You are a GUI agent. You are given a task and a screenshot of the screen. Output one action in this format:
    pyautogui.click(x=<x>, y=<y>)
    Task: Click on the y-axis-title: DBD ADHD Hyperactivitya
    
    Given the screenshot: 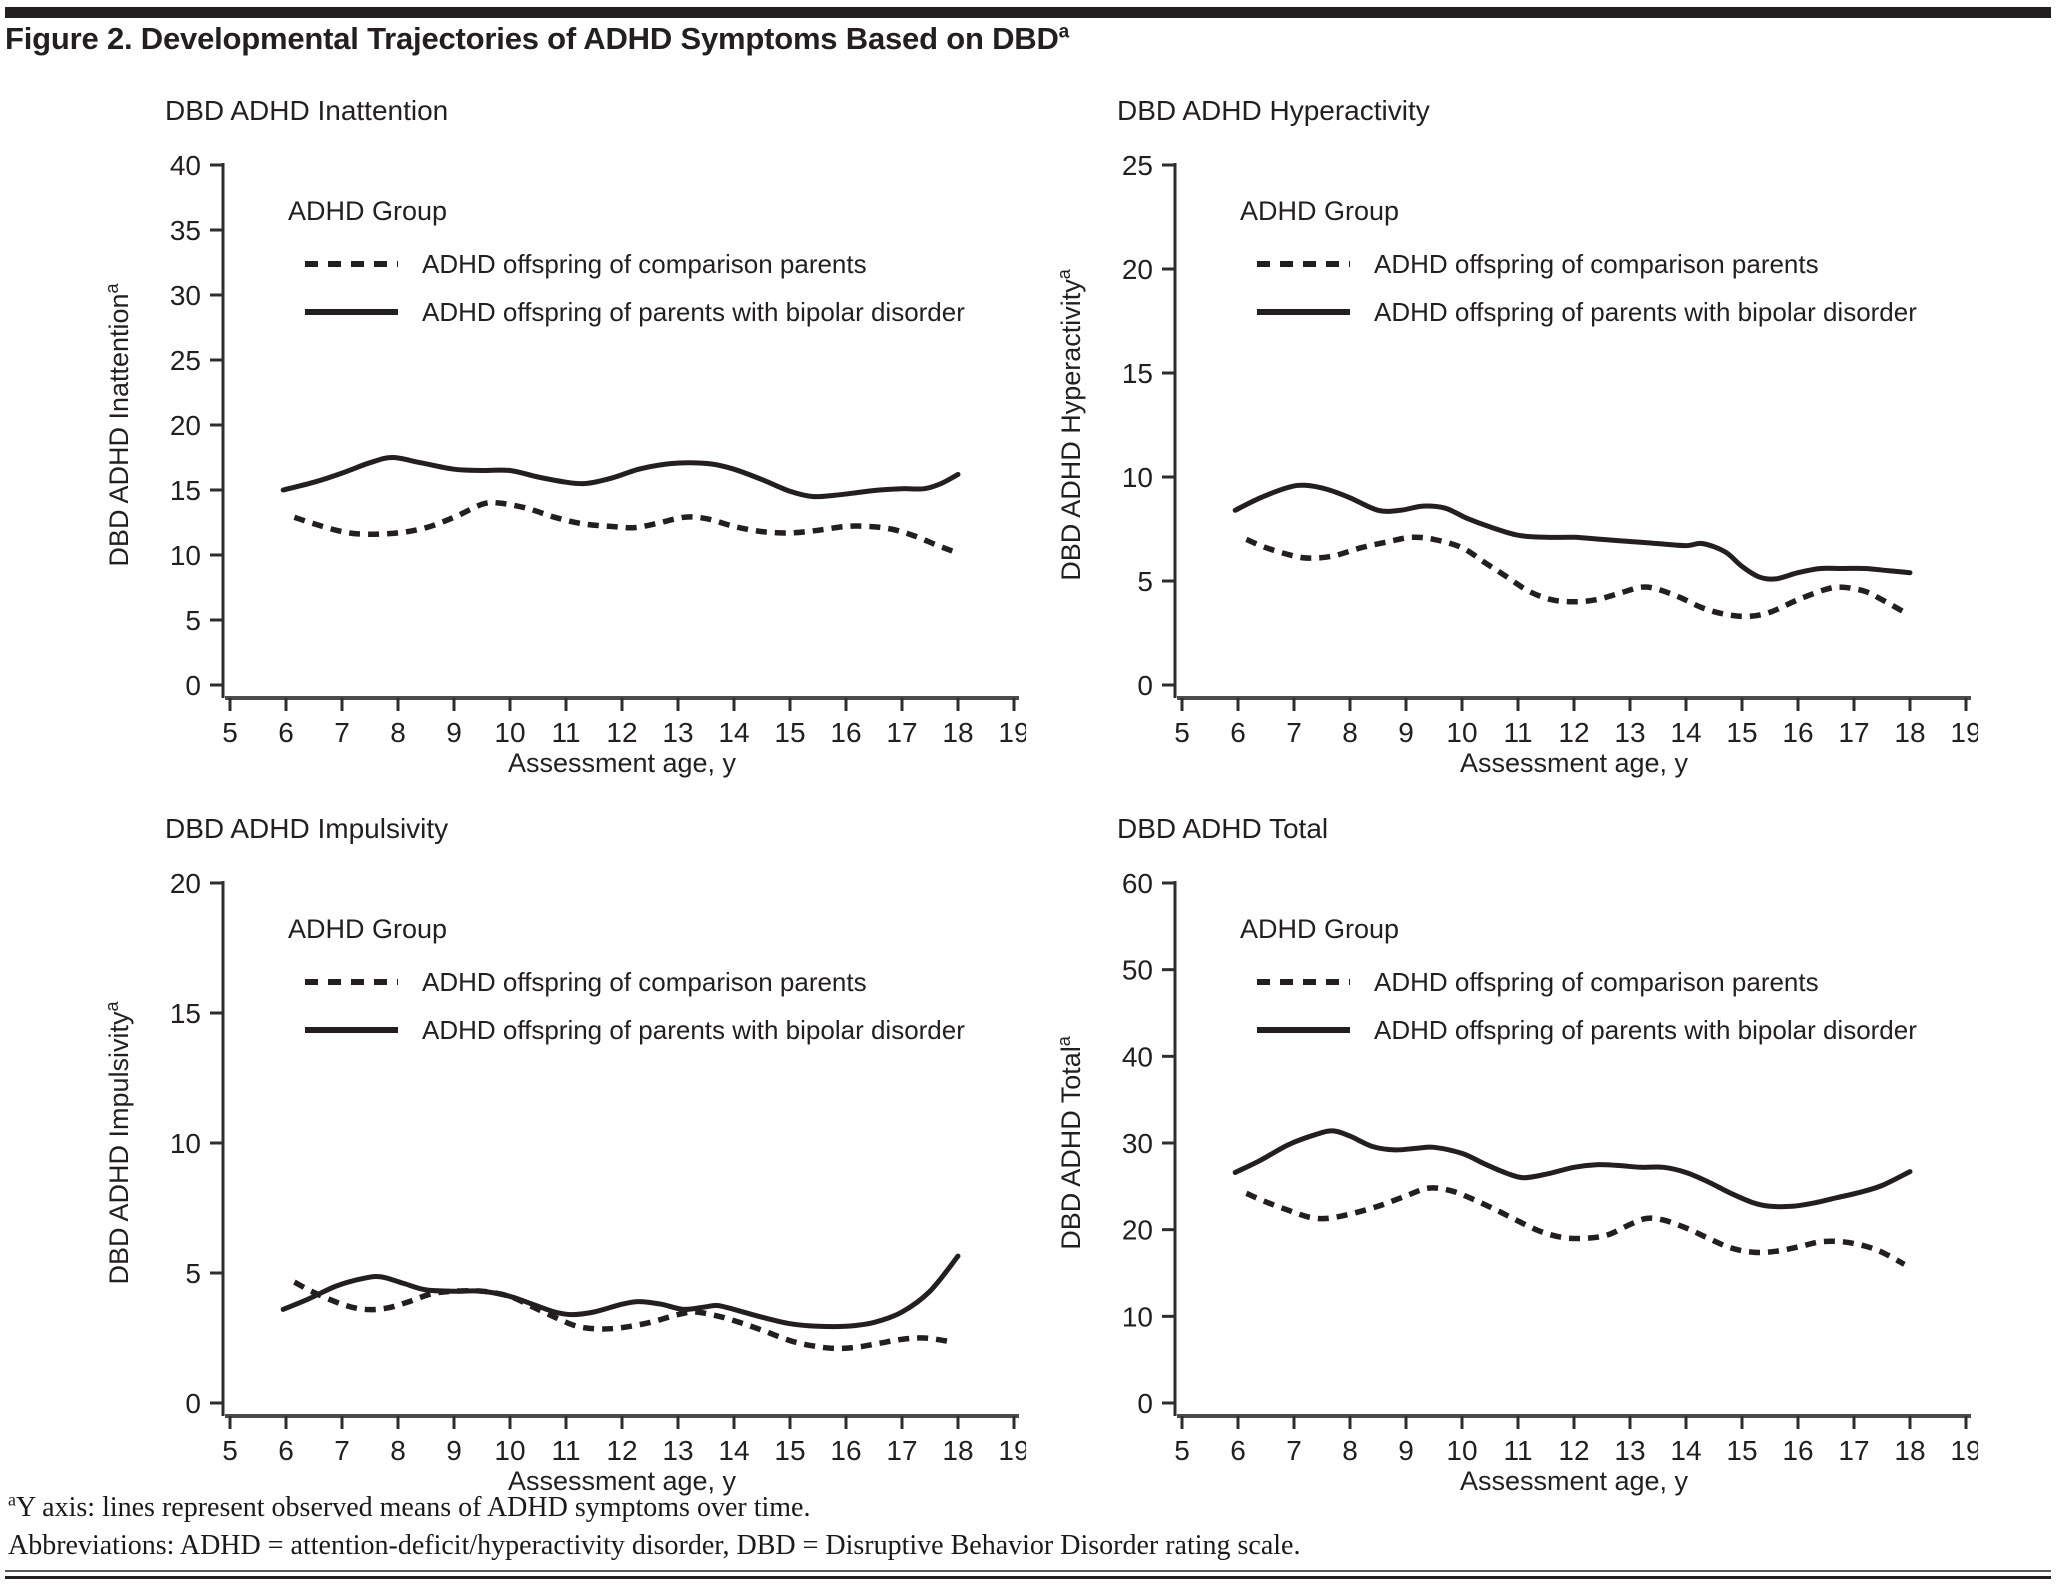 What is the action you would take?
    pyautogui.click(x=1070, y=424)
    